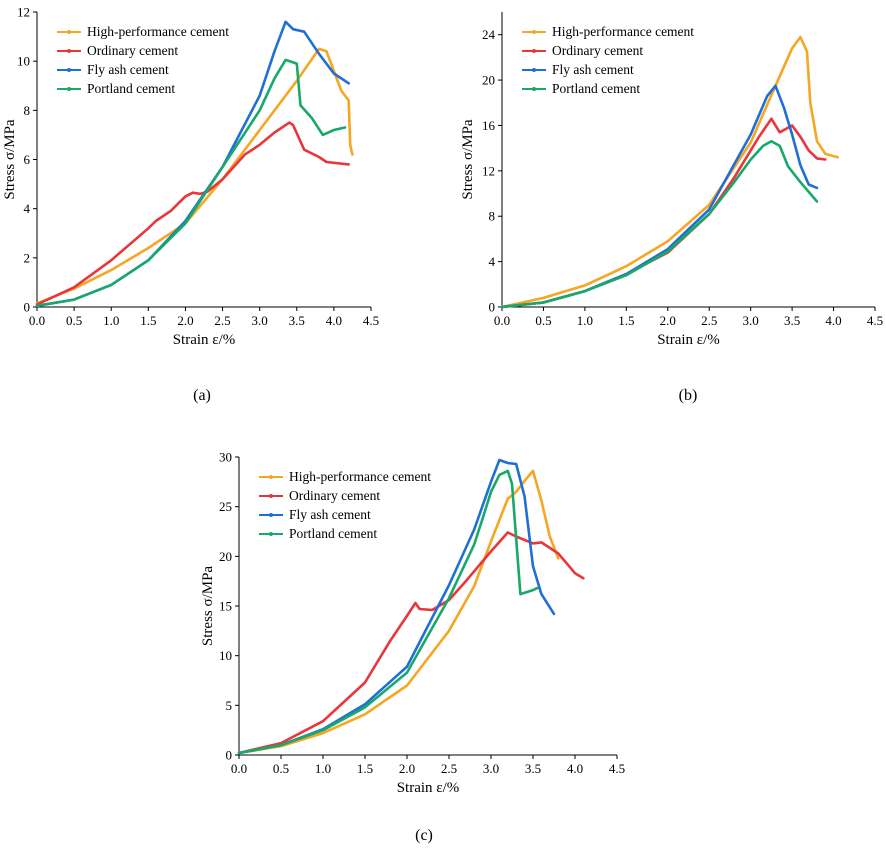  What do you see at coordinates (688, 395) in the screenshot?
I see `panel-caption: (b)` at bounding box center [688, 395].